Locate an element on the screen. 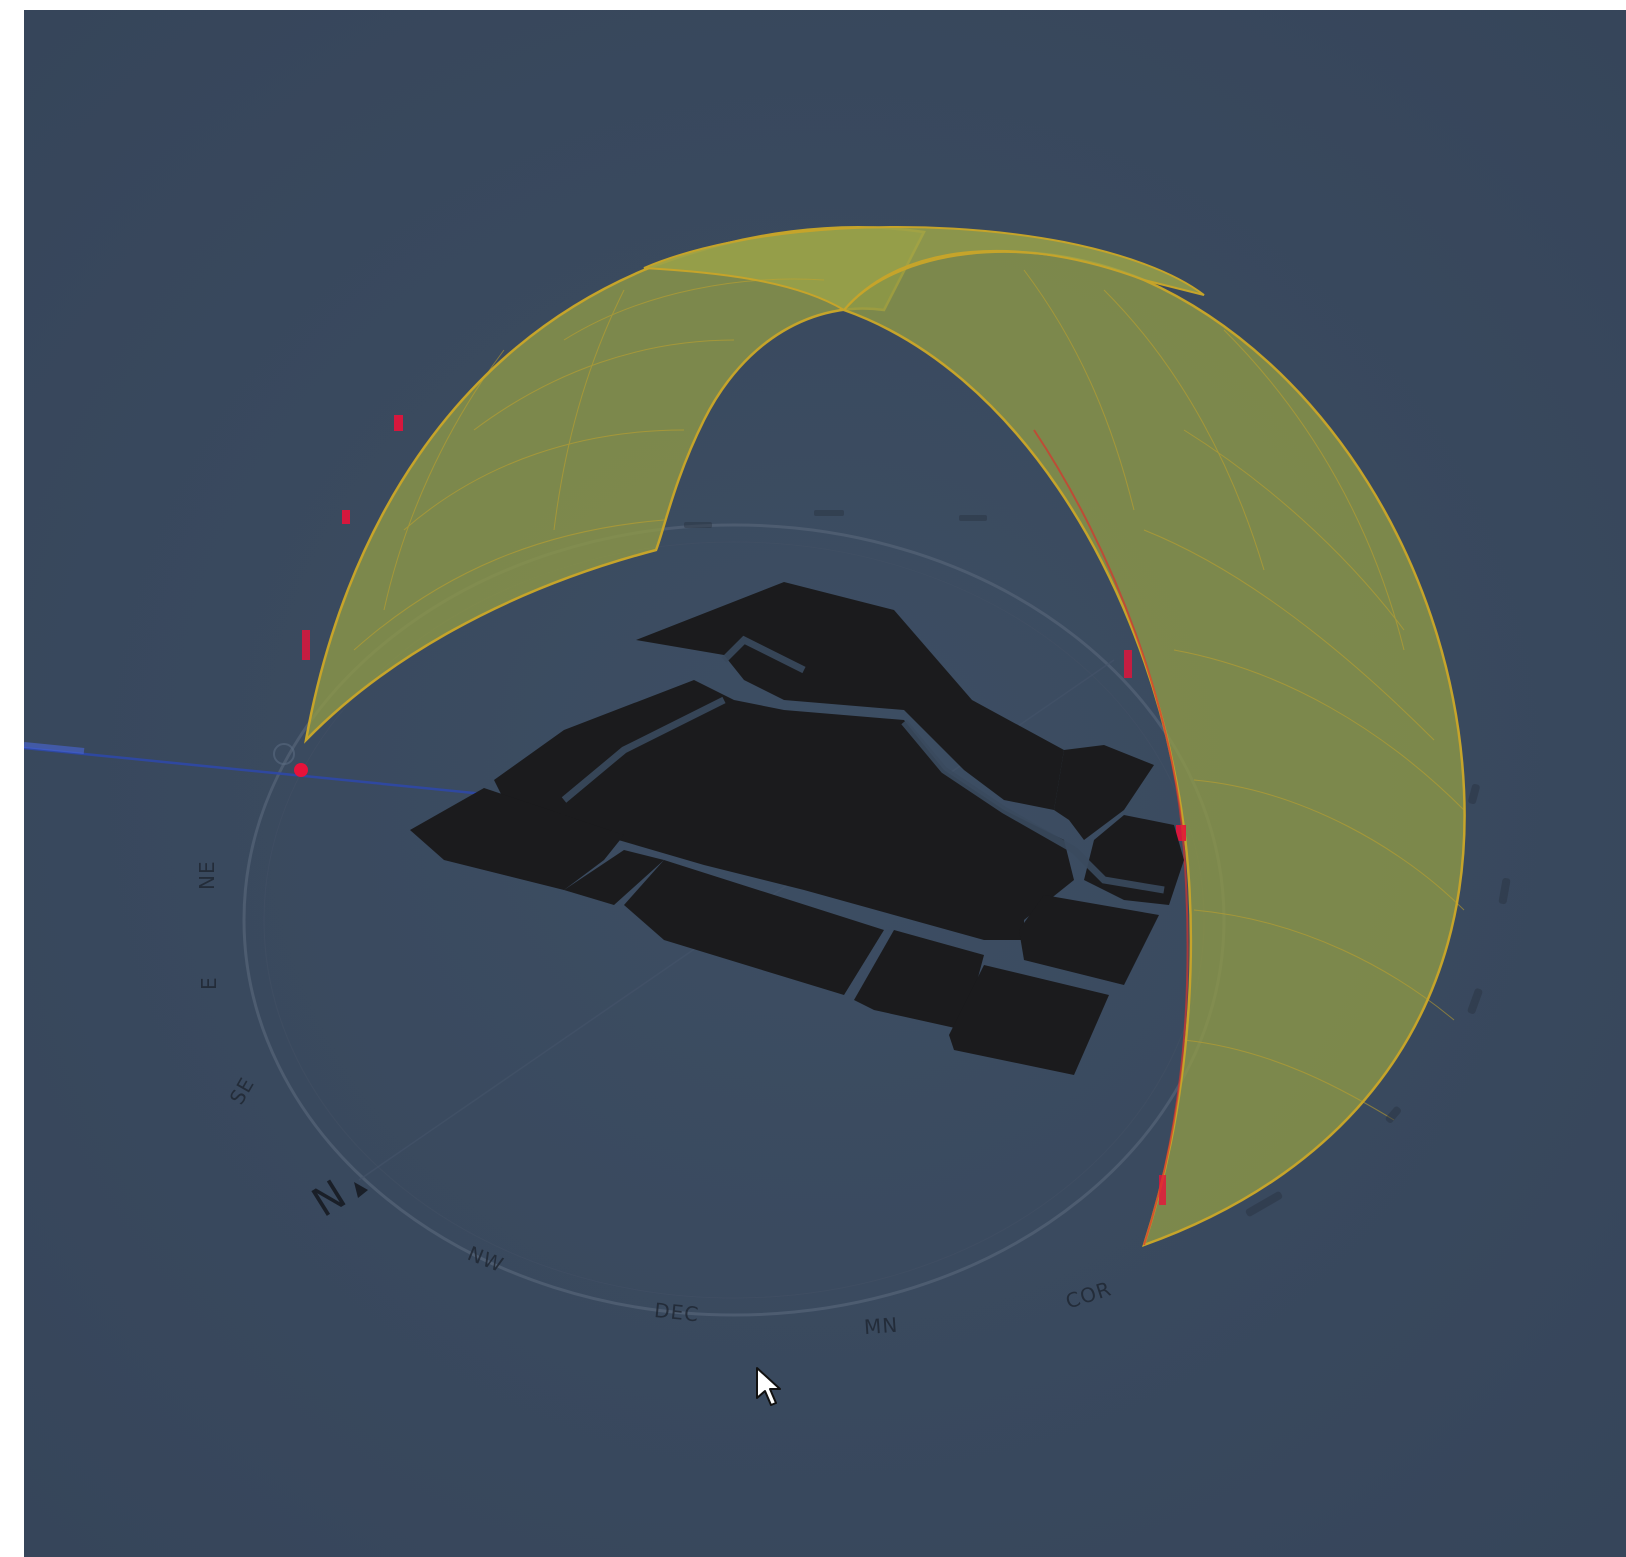 The image size is (1626, 1557). building-block-south is located at coordinates (754, 927).